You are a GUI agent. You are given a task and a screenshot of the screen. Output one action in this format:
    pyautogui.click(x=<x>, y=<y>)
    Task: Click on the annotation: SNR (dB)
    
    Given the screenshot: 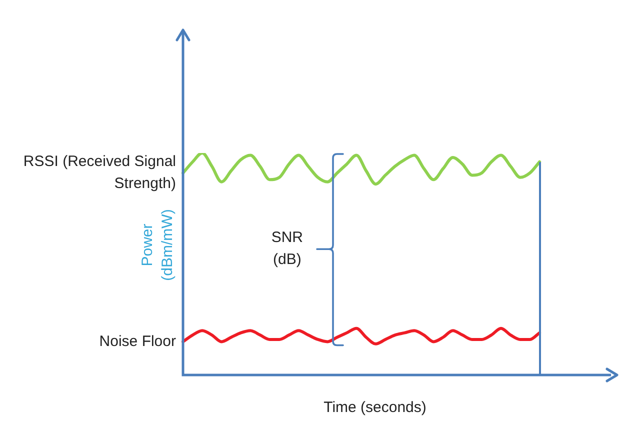 What is the action you would take?
    pyautogui.click(x=287, y=249)
    